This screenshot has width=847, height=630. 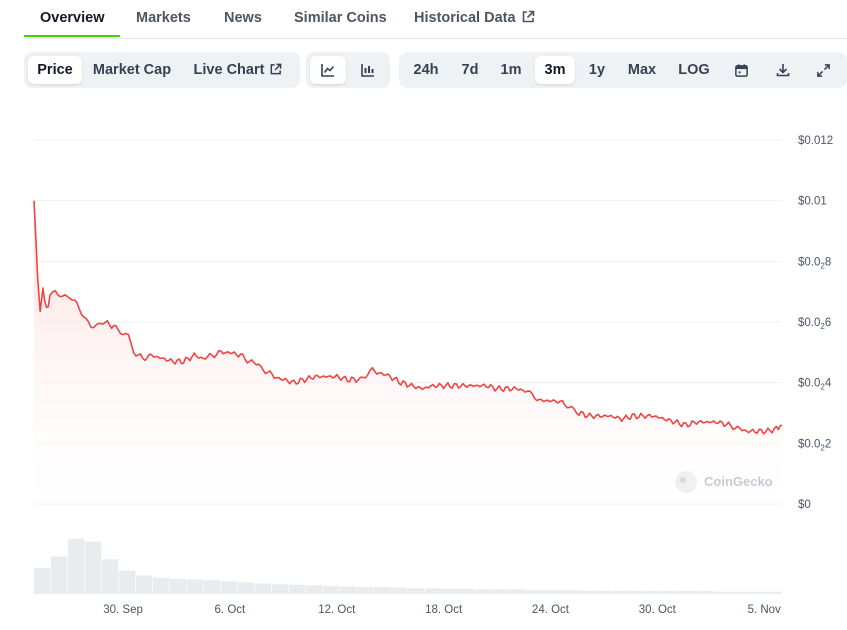 What do you see at coordinates (72, 18) in the screenshot?
I see `tab-overview: Overview` at bounding box center [72, 18].